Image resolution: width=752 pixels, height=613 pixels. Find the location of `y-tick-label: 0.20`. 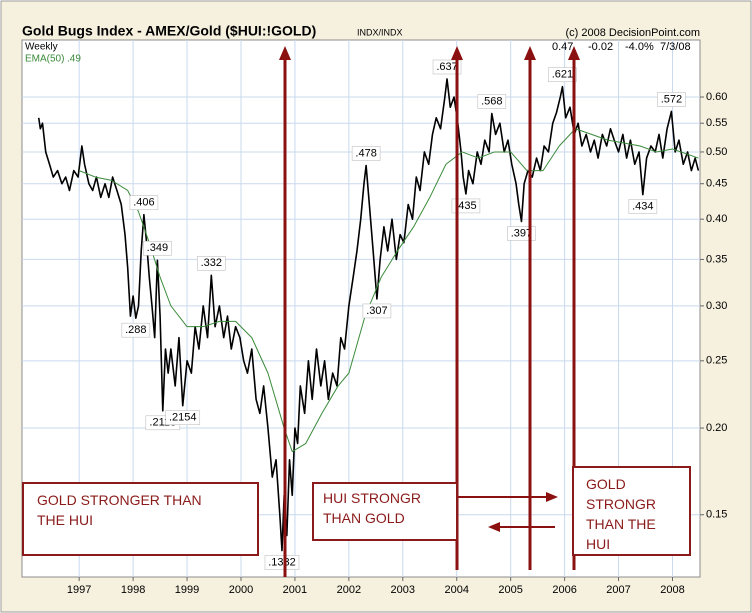

y-tick-label: 0.20 is located at coordinates (716, 428).